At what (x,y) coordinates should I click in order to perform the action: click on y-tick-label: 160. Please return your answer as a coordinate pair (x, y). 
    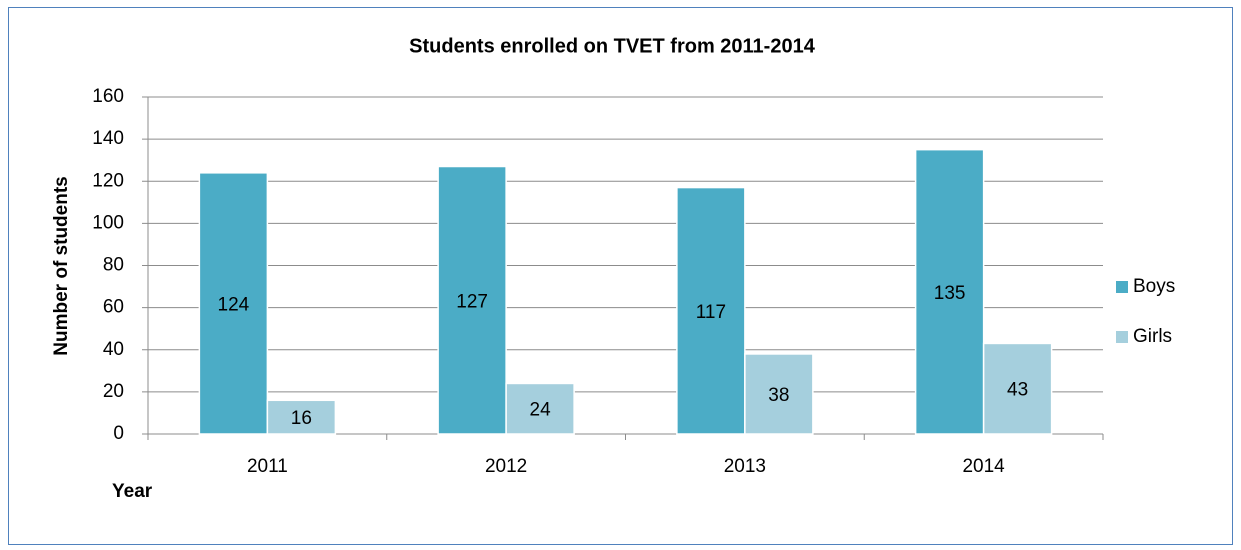
    Looking at the image, I should click on (108, 96).